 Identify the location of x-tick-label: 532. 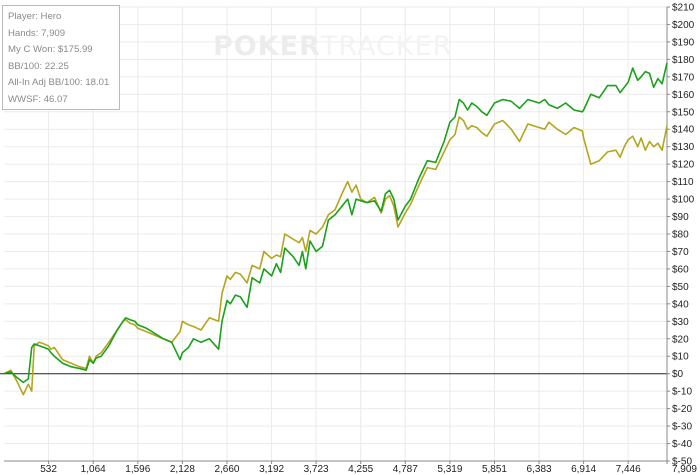
(48, 469).